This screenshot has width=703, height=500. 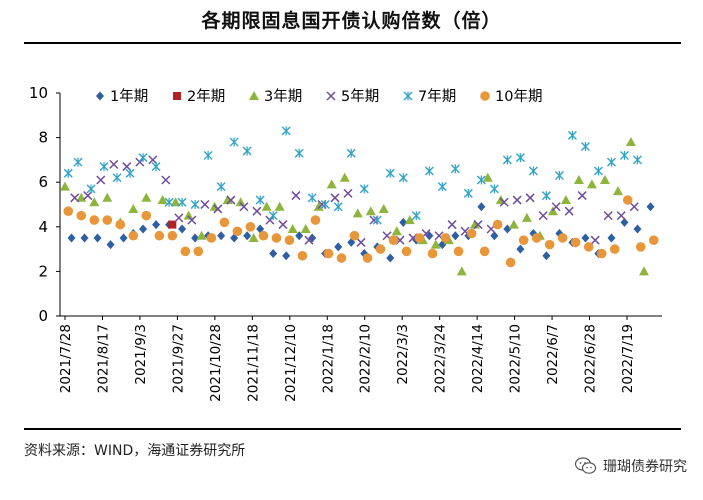 I want to click on legend-label: 5年期, so click(x=360, y=96).